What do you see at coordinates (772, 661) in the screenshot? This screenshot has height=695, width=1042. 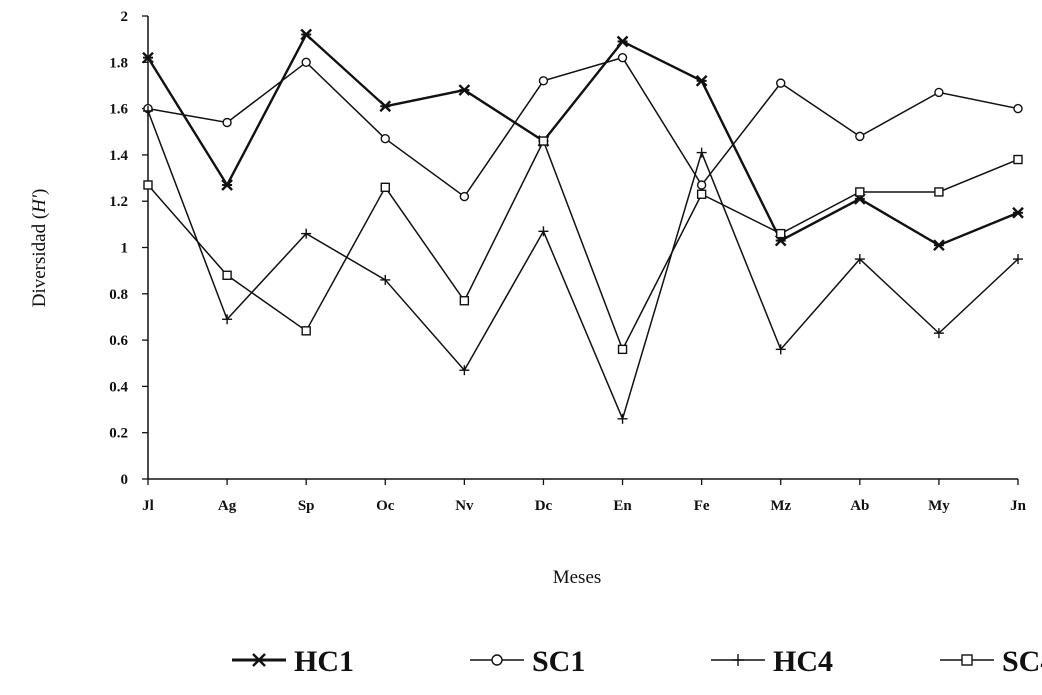 I see `legend-item-hc4: HC4` at bounding box center [772, 661].